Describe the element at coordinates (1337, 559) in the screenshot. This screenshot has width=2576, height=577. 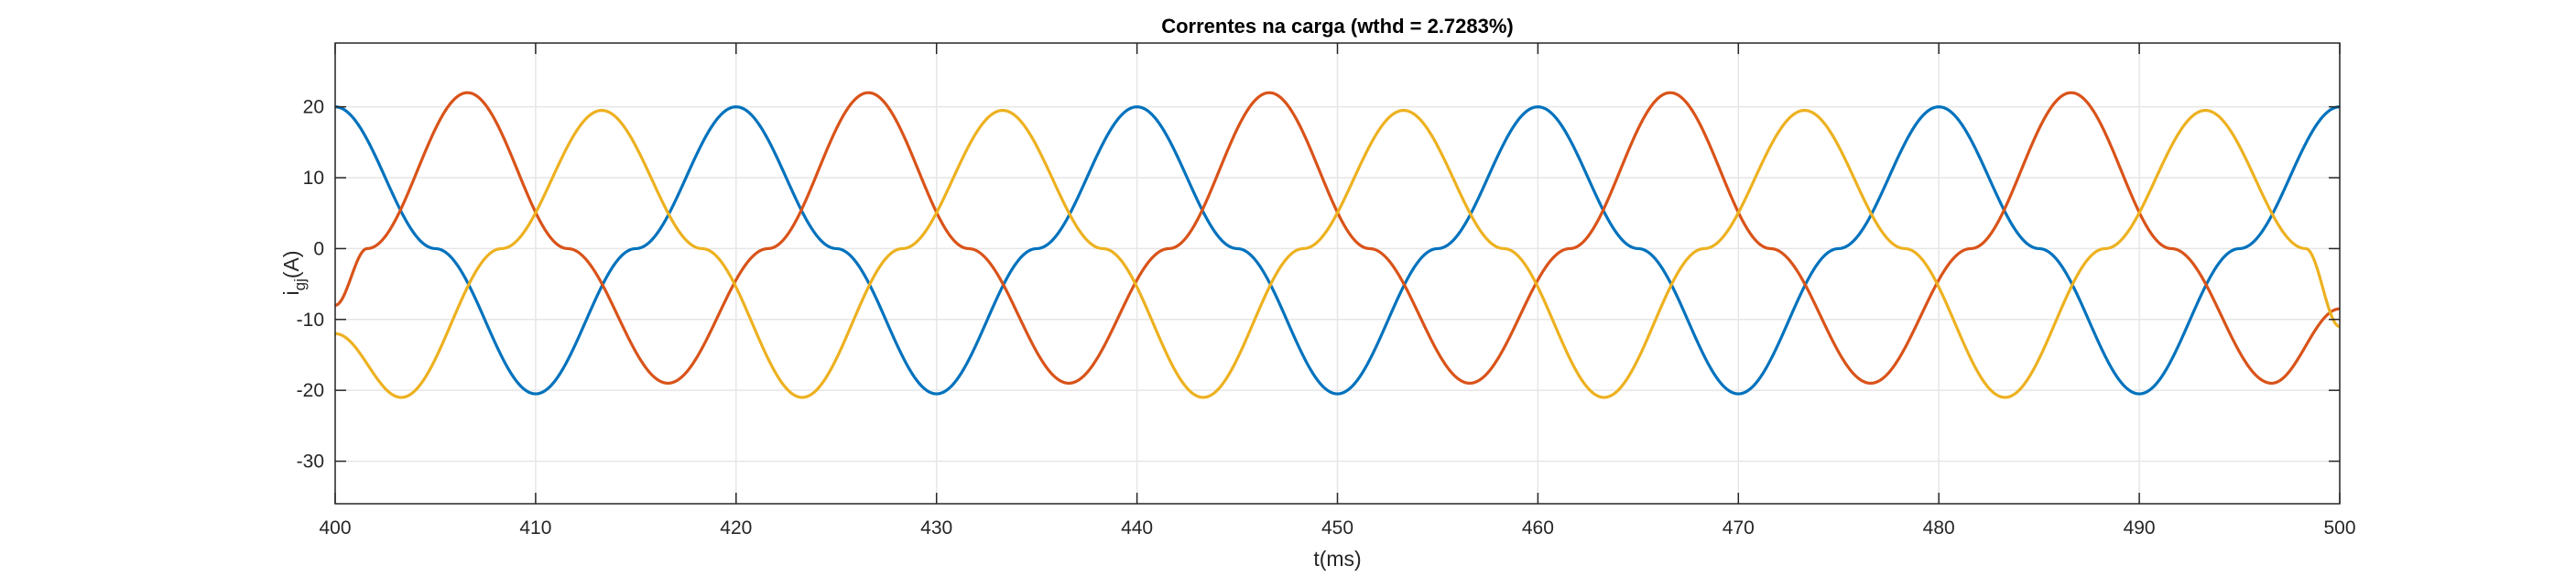
I see `x-axis-label: t(ms)` at that location.